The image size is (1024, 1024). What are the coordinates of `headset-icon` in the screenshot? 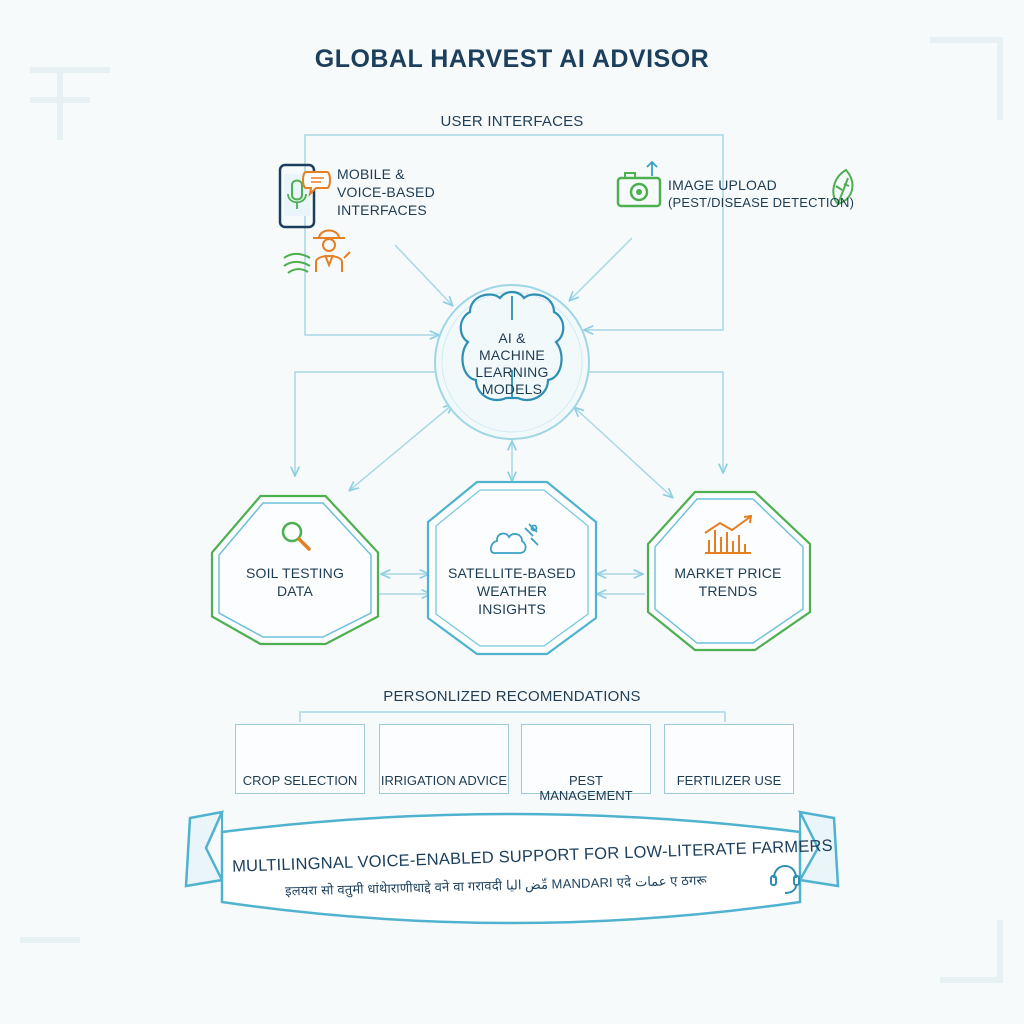 It's located at (785, 879).